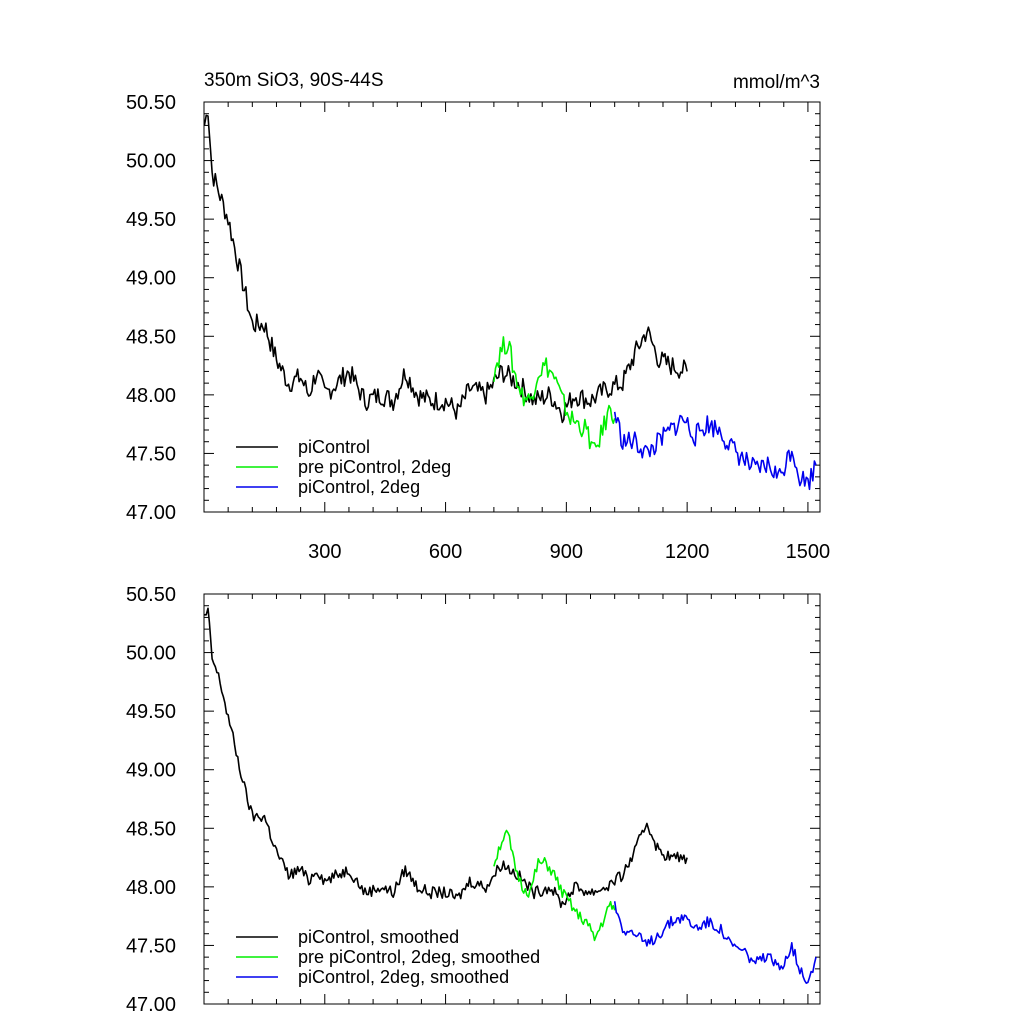 The image size is (1024, 1029). What do you see at coordinates (324, 552) in the screenshot?
I see `x-tick-label: 300` at bounding box center [324, 552].